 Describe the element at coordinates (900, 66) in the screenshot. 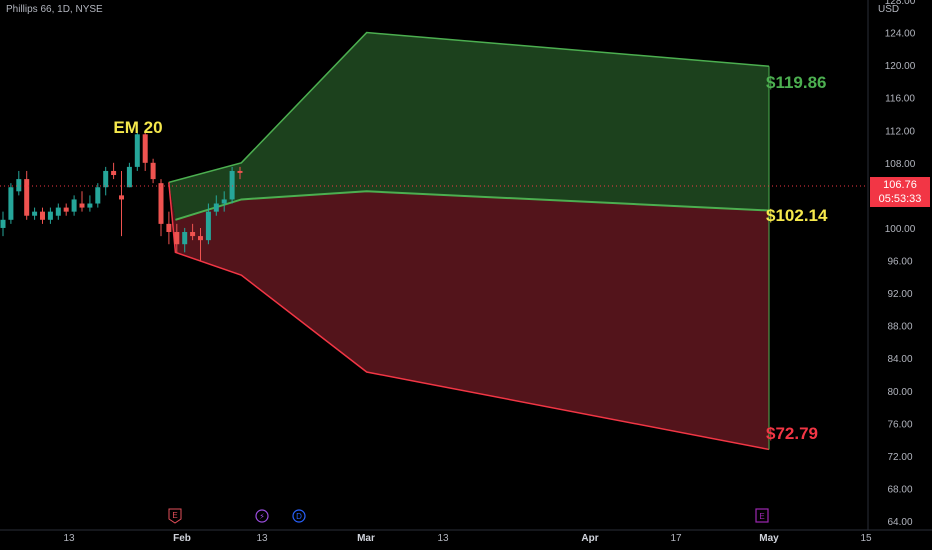

I see `price-tick-label: 120.00` at that location.